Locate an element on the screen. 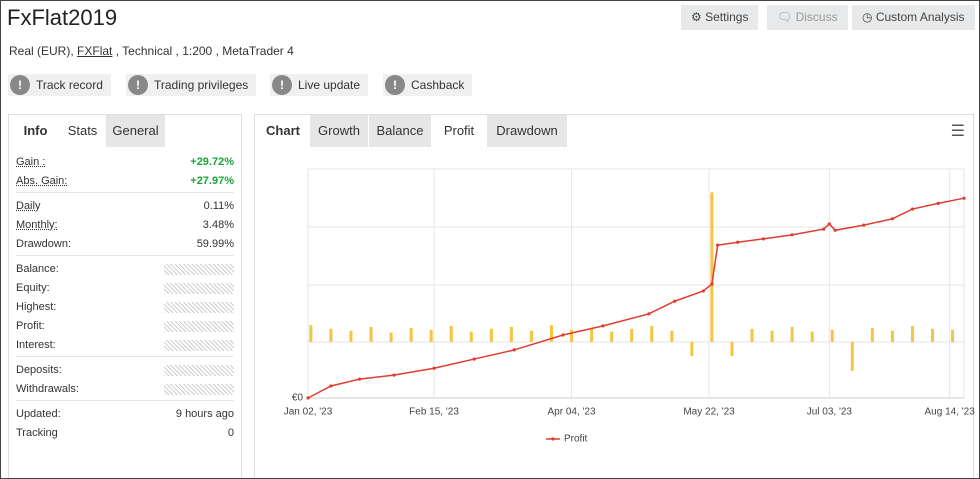  settings-button: ⚙ Settings is located at coordinates (720, 17).